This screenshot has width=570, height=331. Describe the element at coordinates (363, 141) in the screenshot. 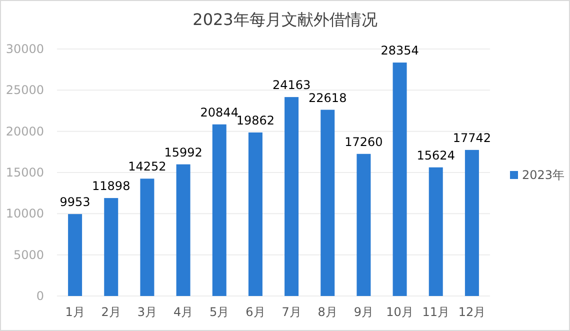

I see `data-label: 17260` at that location.